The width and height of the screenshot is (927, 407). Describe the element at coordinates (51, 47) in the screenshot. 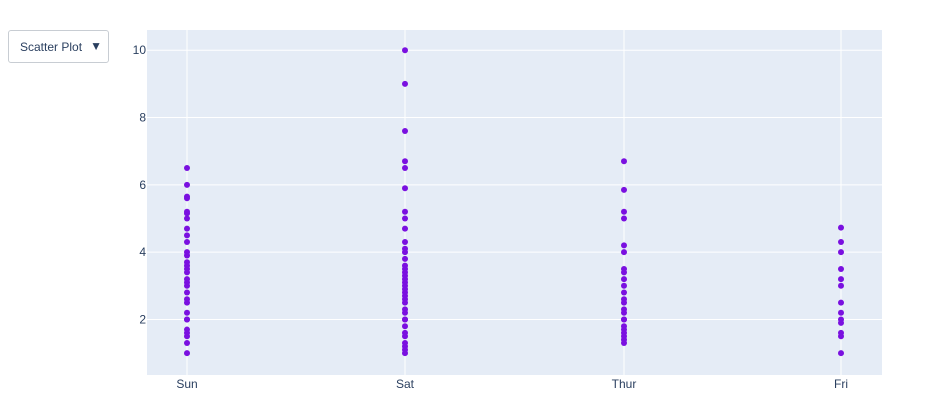

I see `dropdown-selected-label: Scatter Plot` at that location.